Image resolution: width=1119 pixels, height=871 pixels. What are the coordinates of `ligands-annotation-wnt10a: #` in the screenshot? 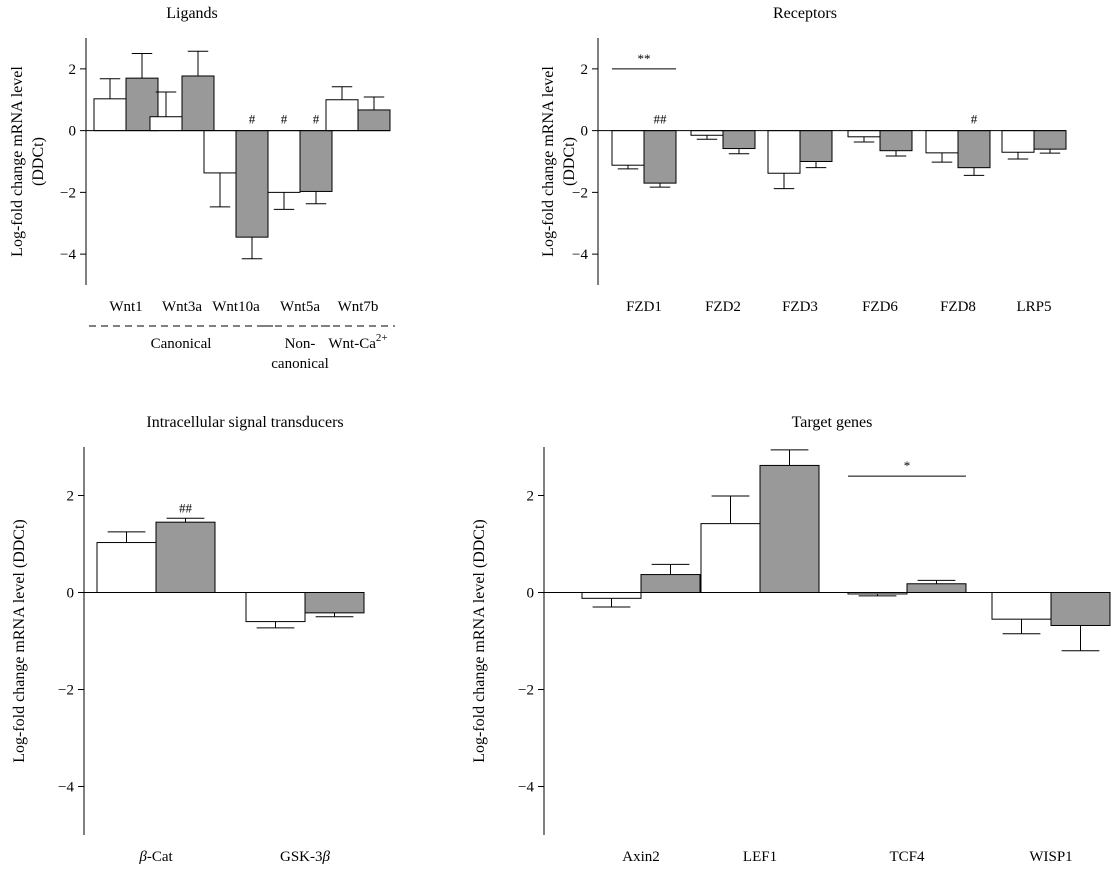 It's located at (252, 119).